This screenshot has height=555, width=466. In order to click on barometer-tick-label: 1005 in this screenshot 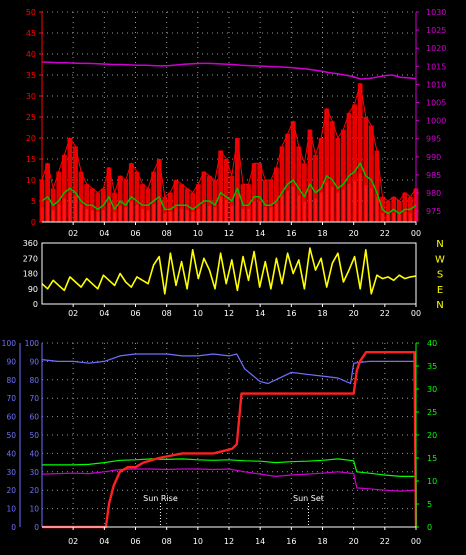, I will do `click(436, 103)`.